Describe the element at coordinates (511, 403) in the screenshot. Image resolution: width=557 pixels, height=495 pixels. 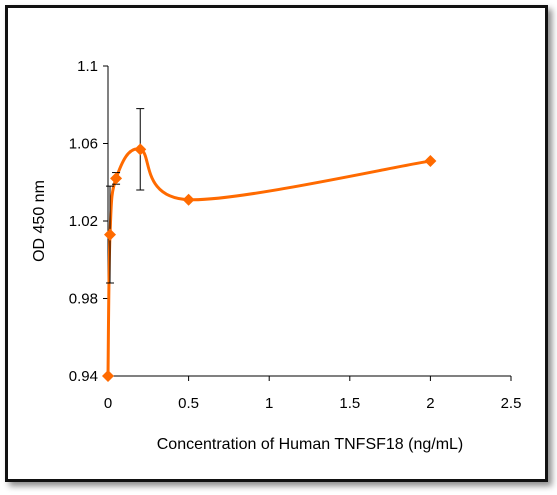
I see `x-tick-label: 2.5` at that location.